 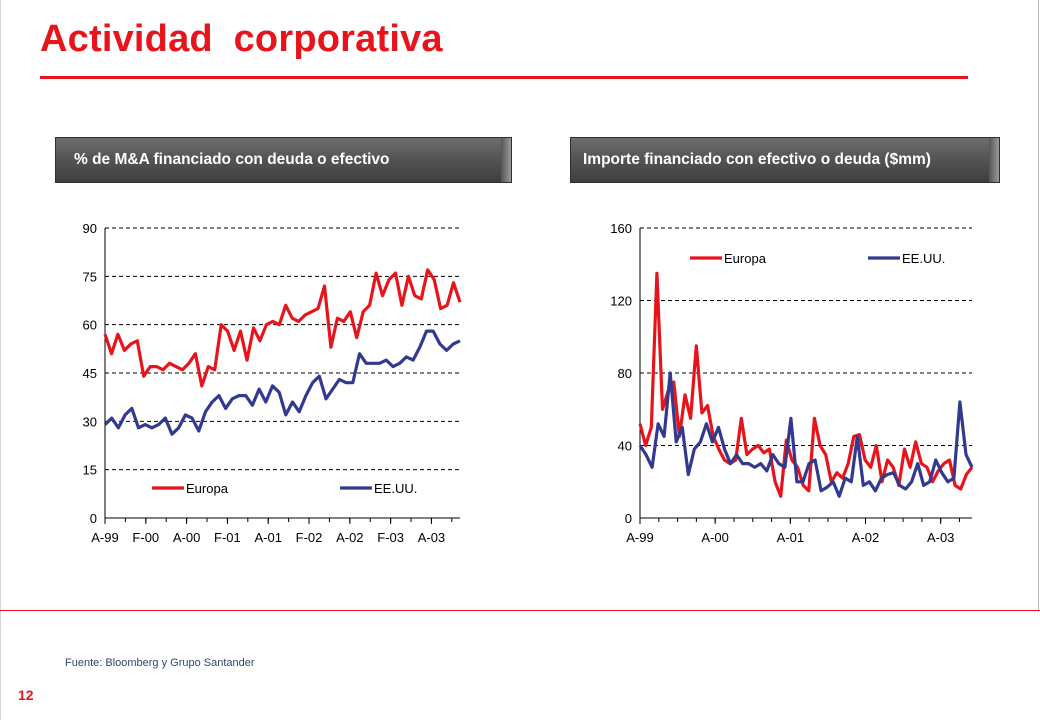 I want to click on page-number: 12, so click(x=26, y=695).